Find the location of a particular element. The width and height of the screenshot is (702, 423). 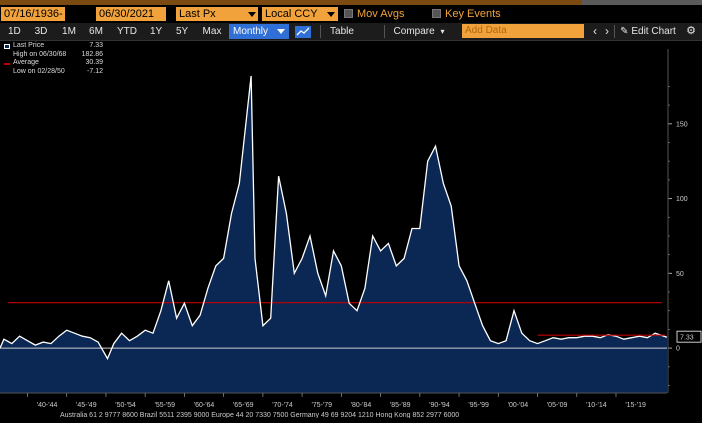

last-value-label: 7.33 is located at coordinates (687, 338).